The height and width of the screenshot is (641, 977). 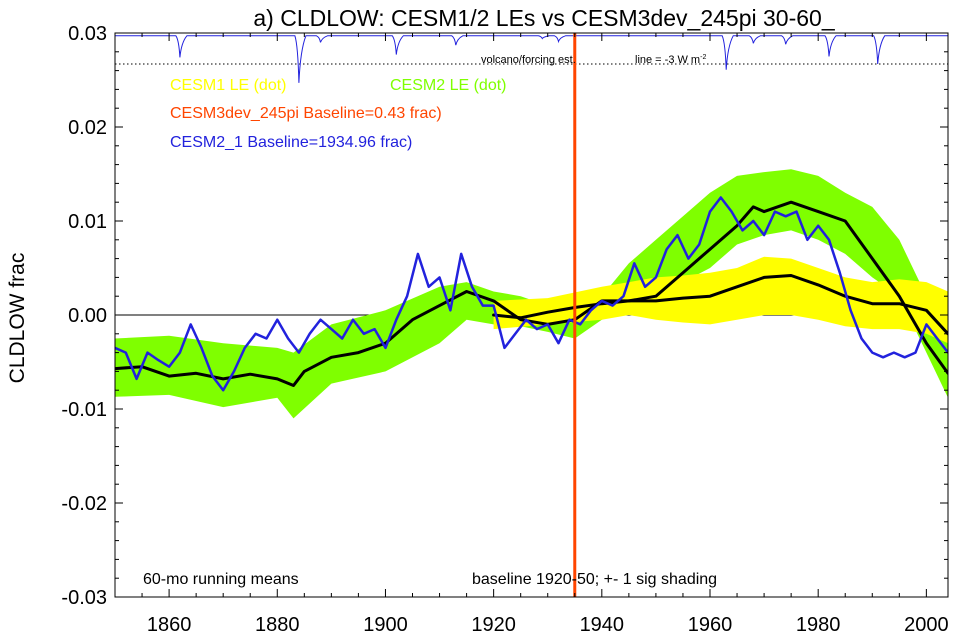 I want to click on running-mean-note: 60-mo running means, so click(x=221, y=579).